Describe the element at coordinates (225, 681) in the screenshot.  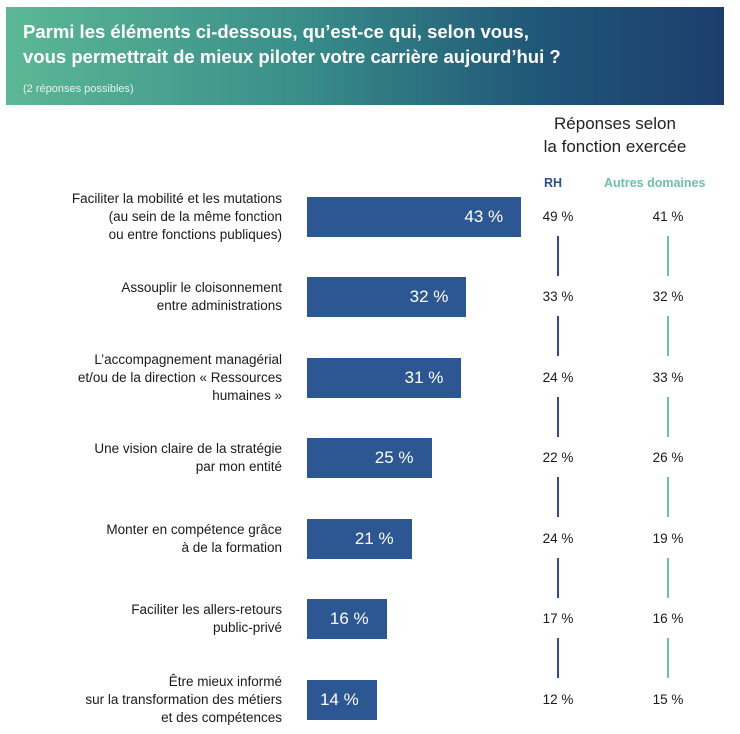
I see `category-label-line: Être mieux informé` at that location.